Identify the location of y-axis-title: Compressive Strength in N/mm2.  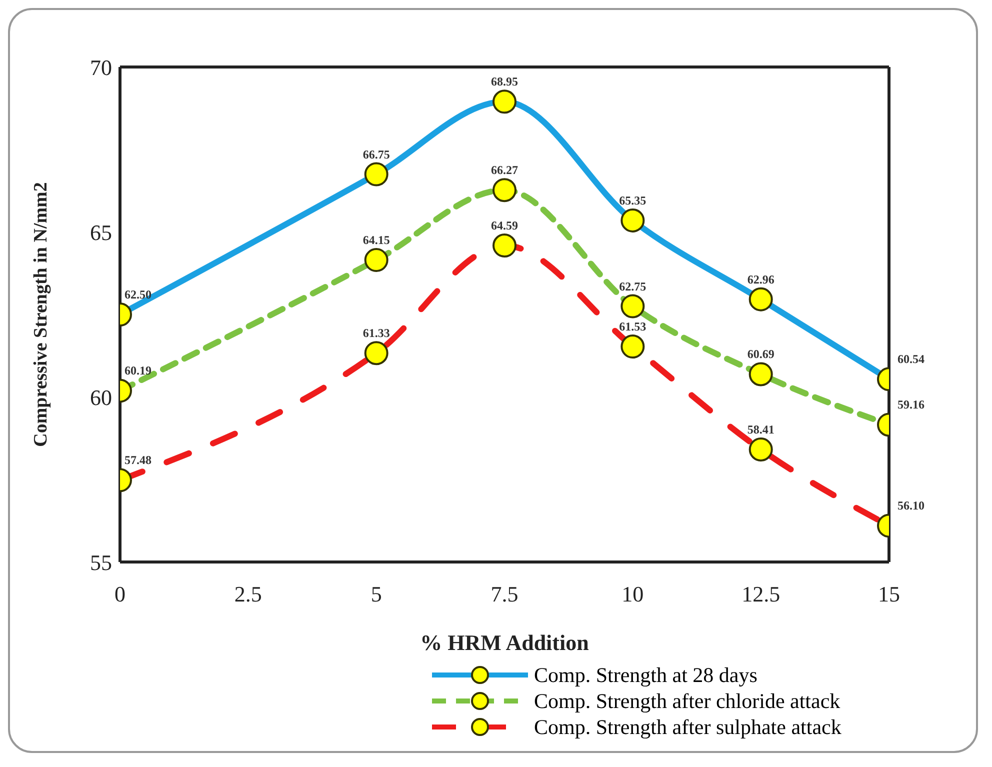
(41, 314).